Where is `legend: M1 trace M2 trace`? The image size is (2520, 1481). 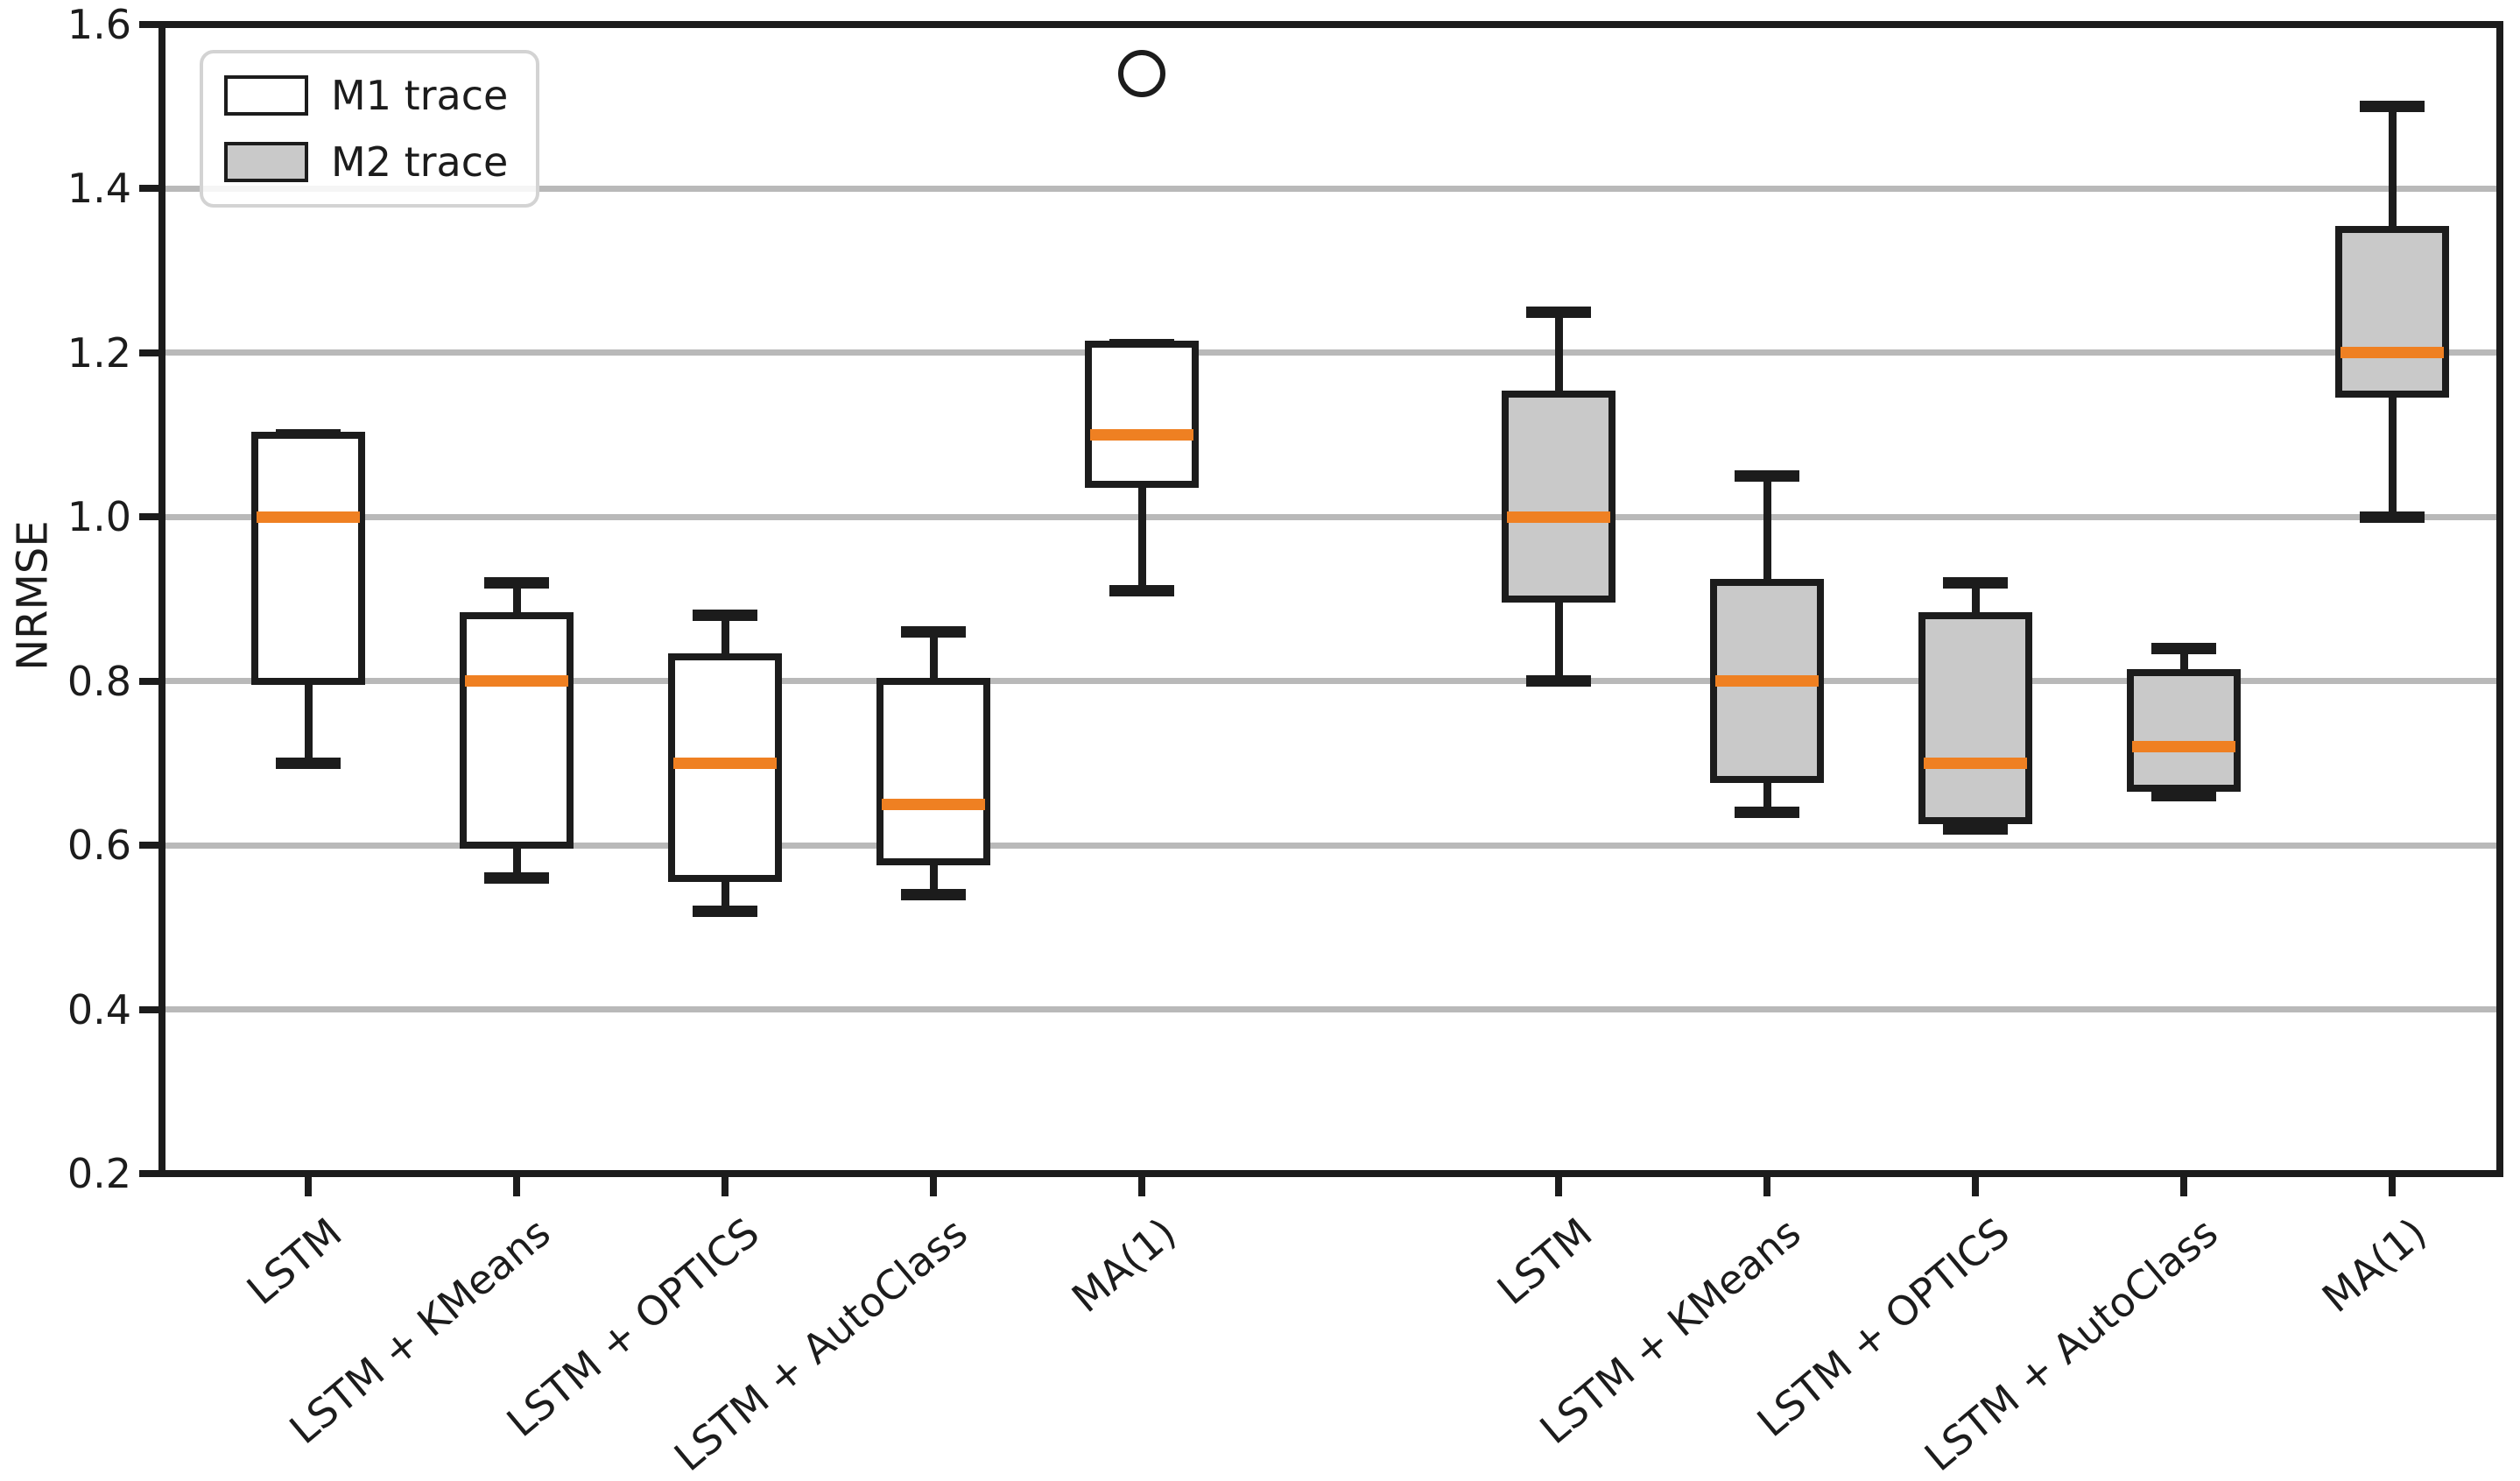 legend: M1 trace M2 trace is located at coordinates (369, 129).